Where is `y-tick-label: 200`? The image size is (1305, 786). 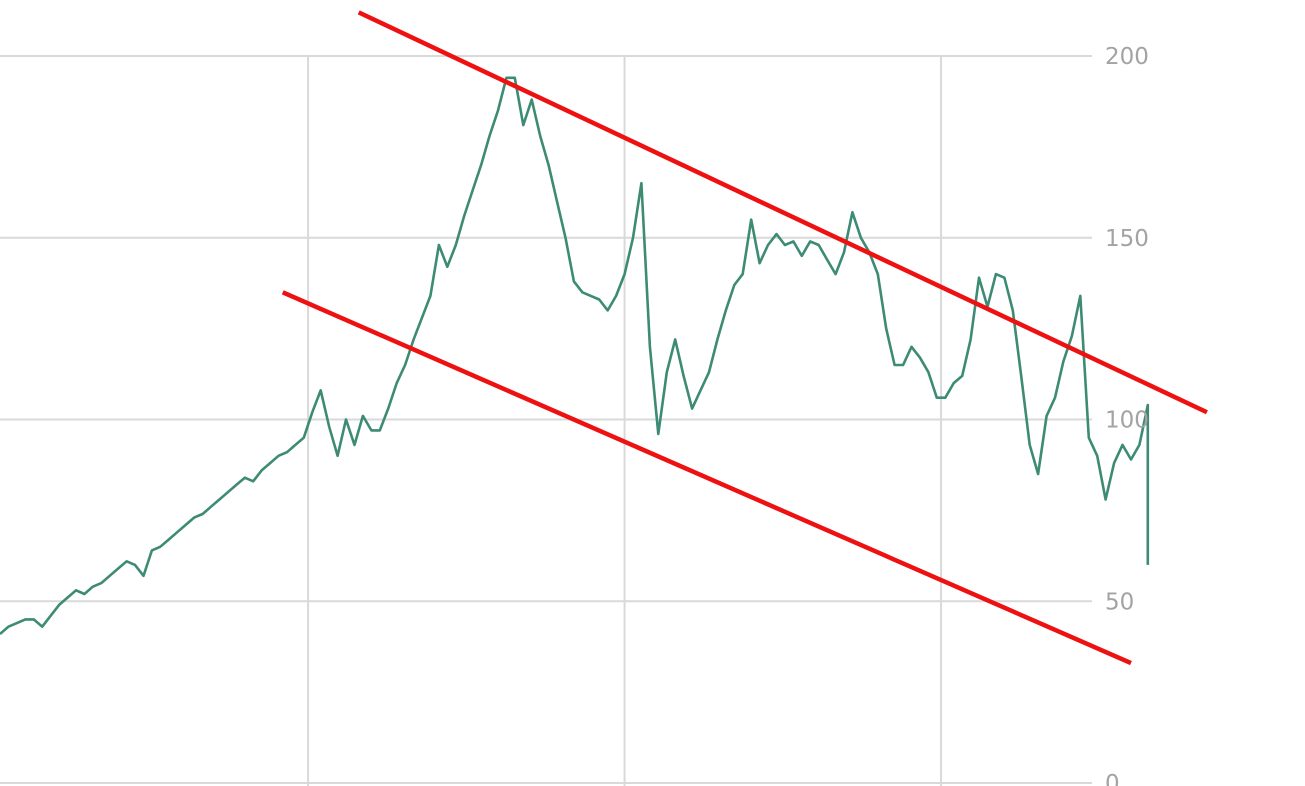 y-tick-label: 200 is located at coordinates (1127, 57).